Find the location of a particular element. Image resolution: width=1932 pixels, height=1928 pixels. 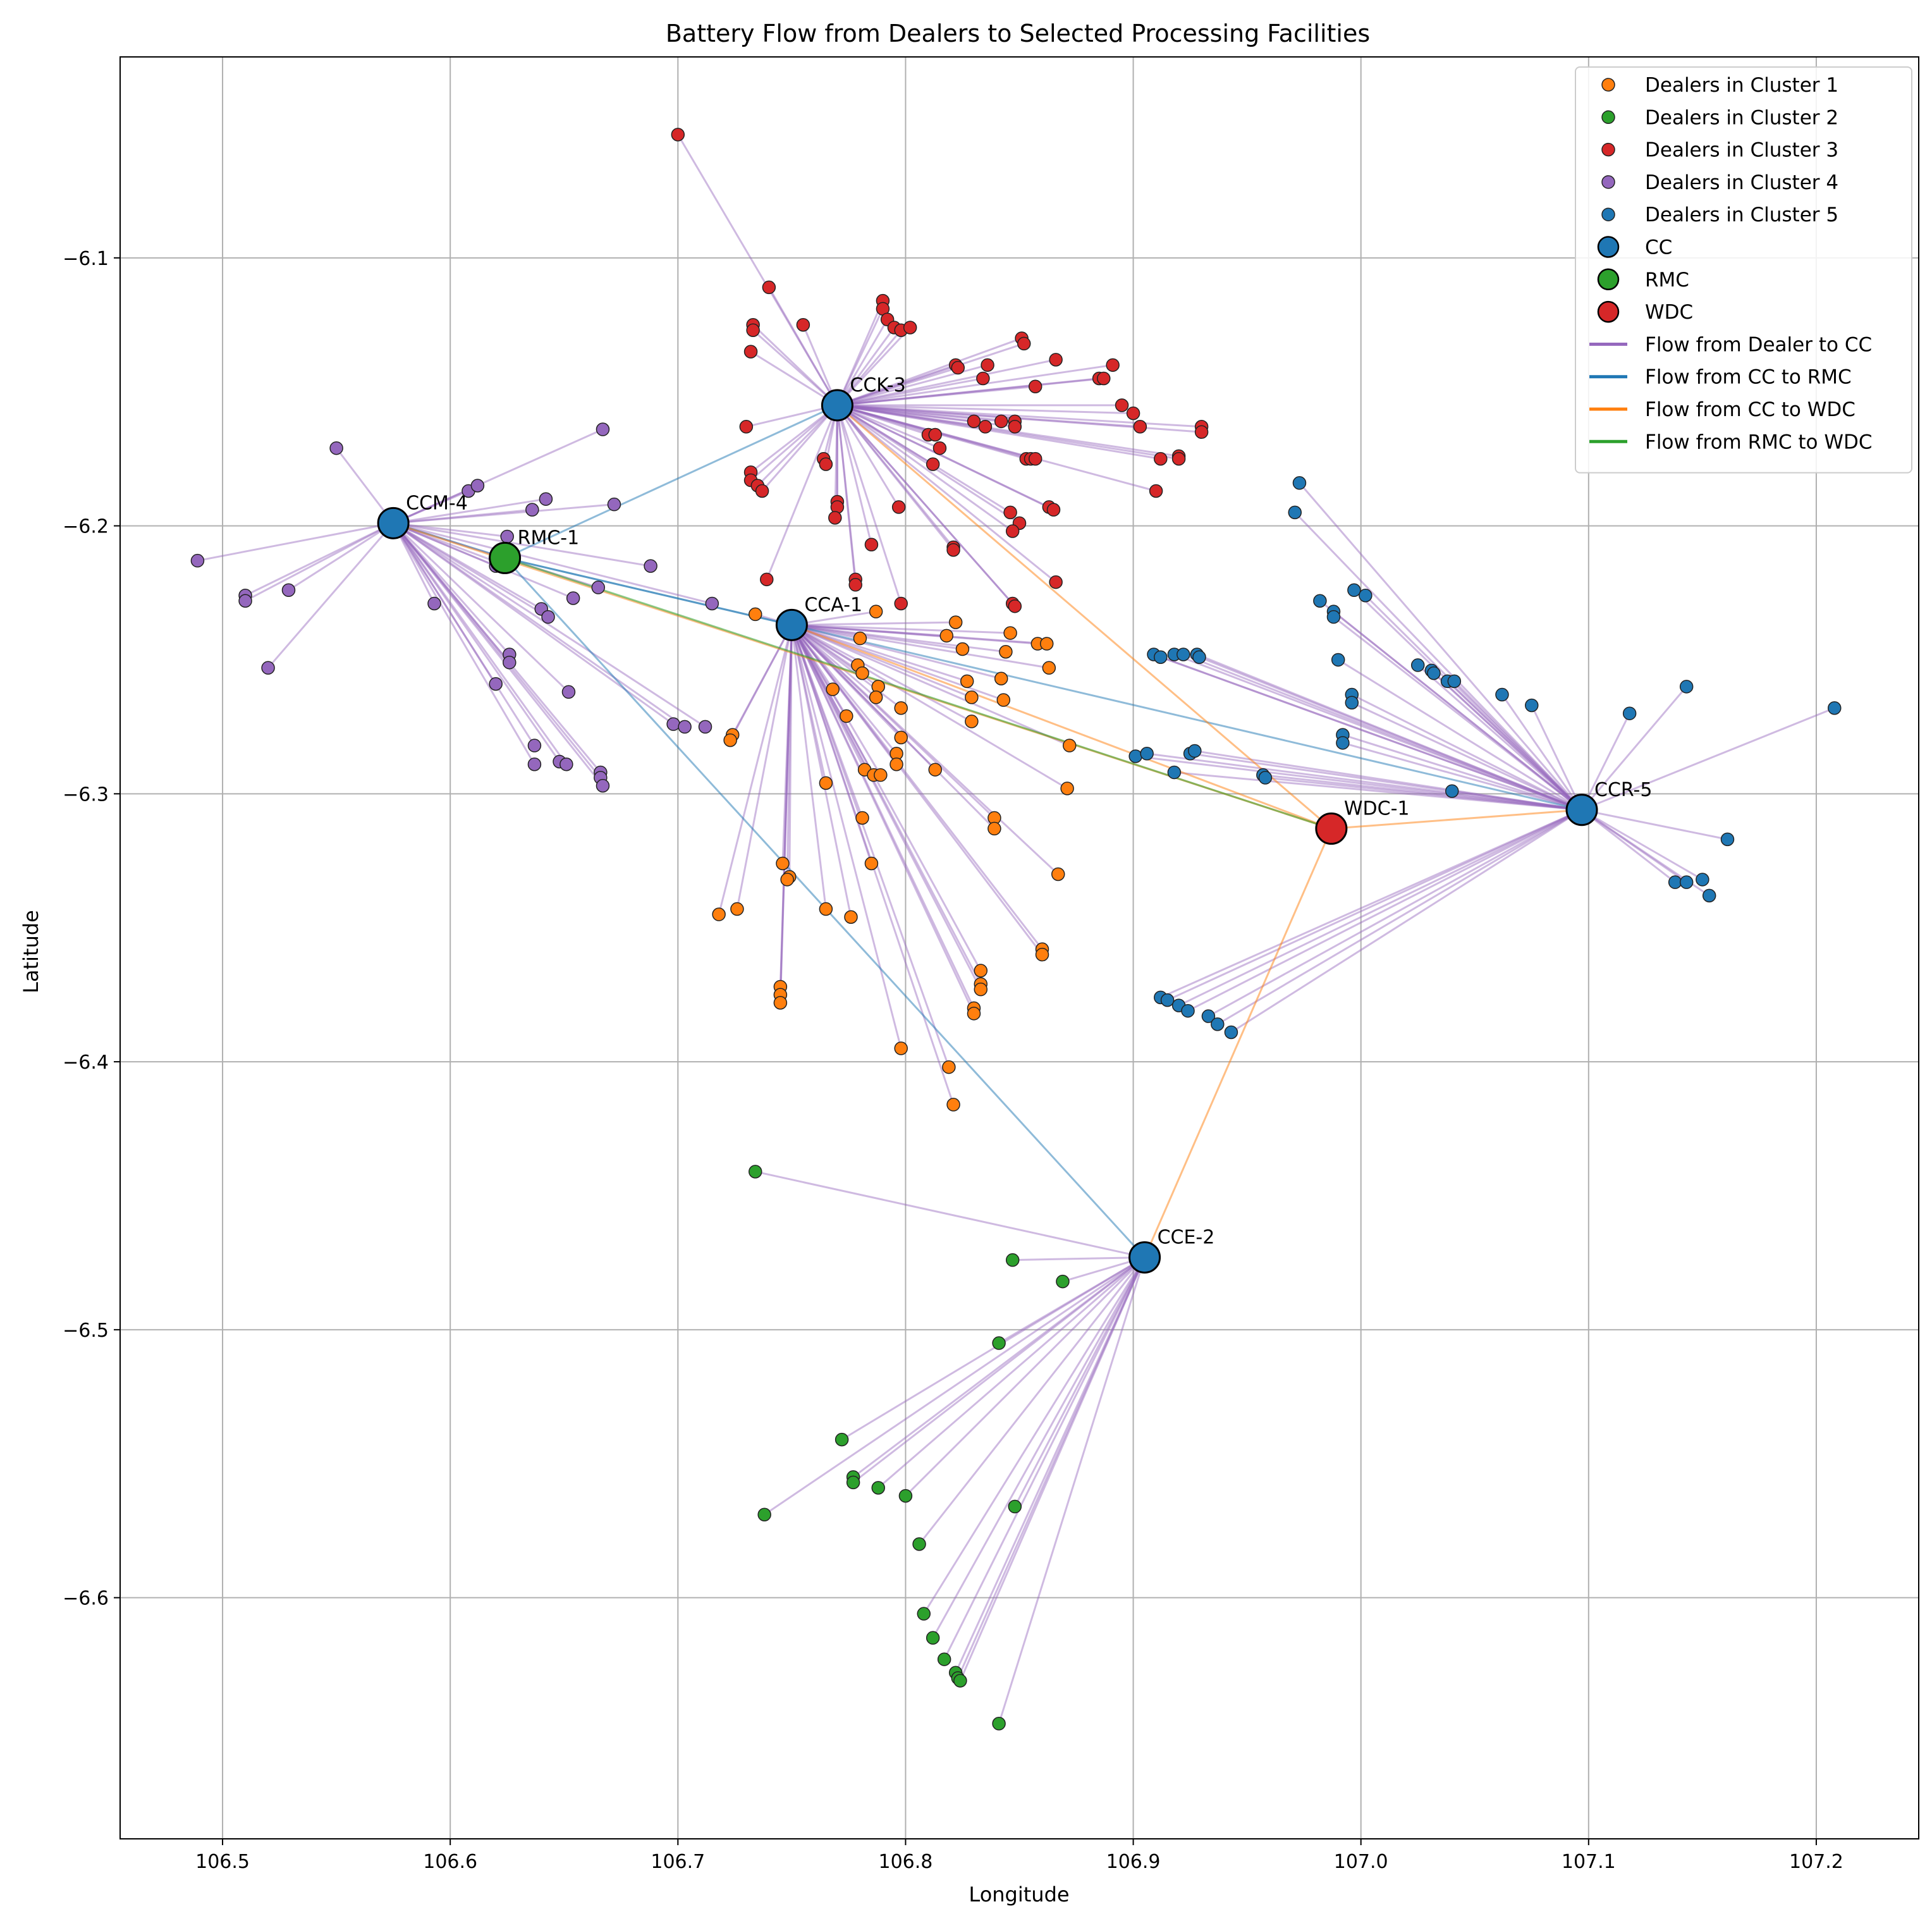

rmc-marker is located at coordinates (505, 557).